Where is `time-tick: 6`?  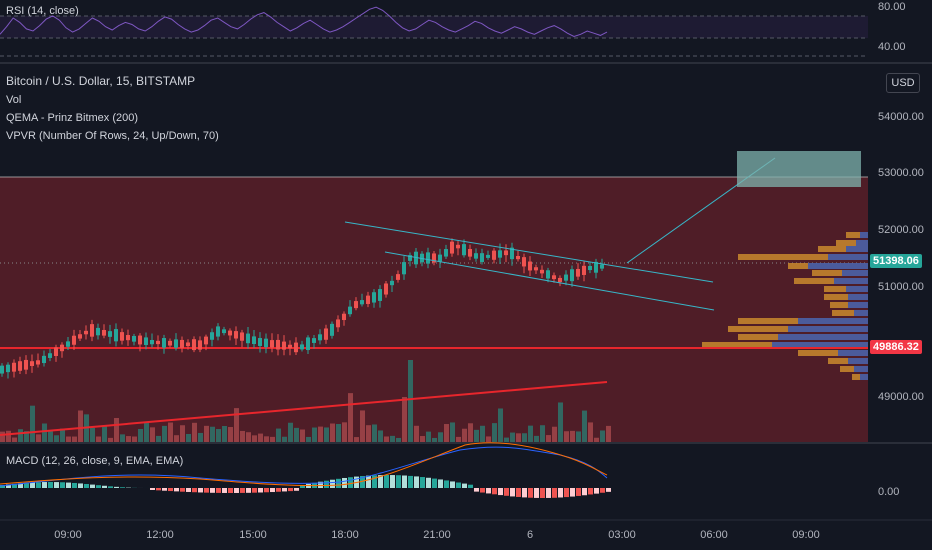 time-tick: 6 is located at coordinates (530, 535).